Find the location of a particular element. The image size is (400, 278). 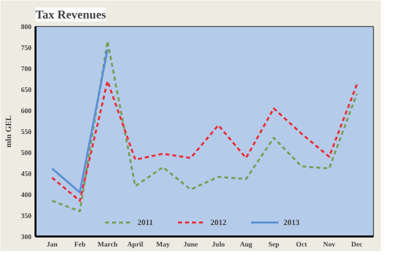

y-axis-title: mln GEL is located at coordinates (8, 131).